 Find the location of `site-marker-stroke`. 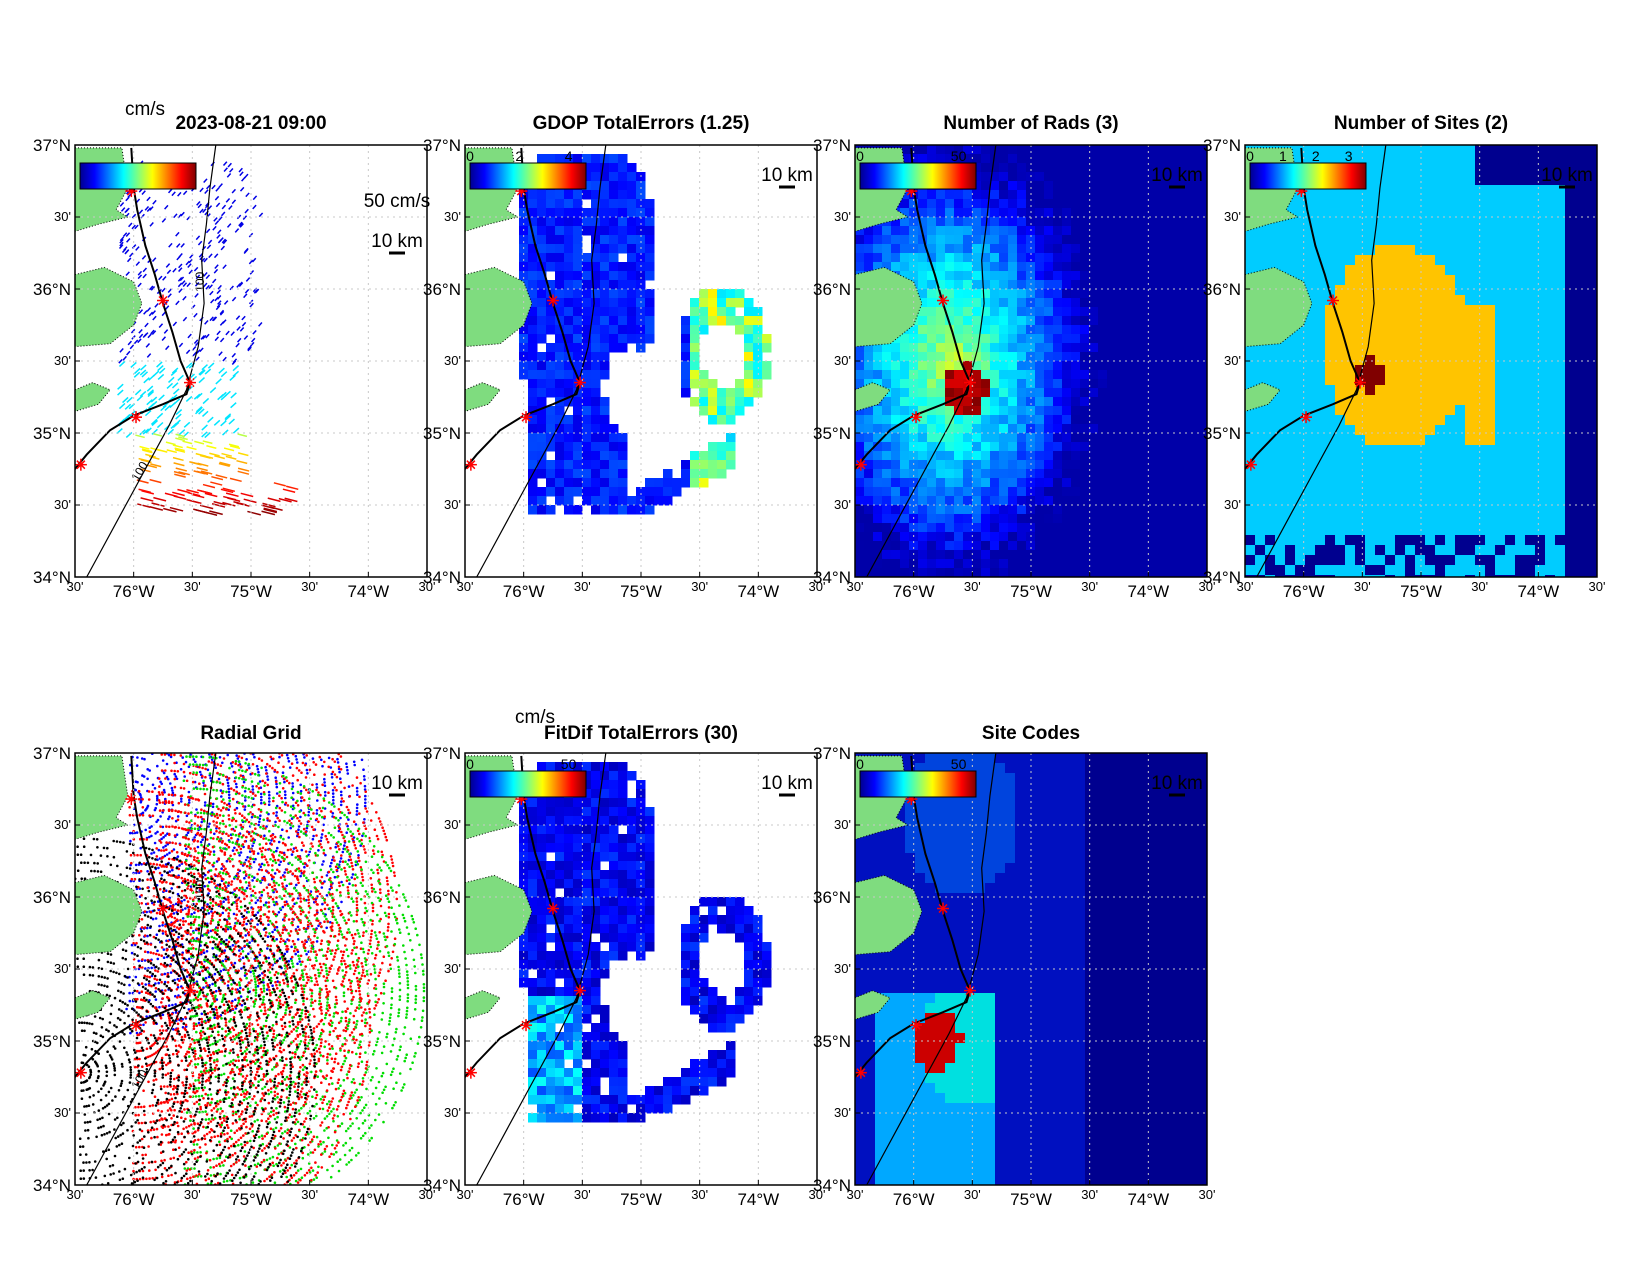

site-marker-stroke is located at coordinates (136, 417).